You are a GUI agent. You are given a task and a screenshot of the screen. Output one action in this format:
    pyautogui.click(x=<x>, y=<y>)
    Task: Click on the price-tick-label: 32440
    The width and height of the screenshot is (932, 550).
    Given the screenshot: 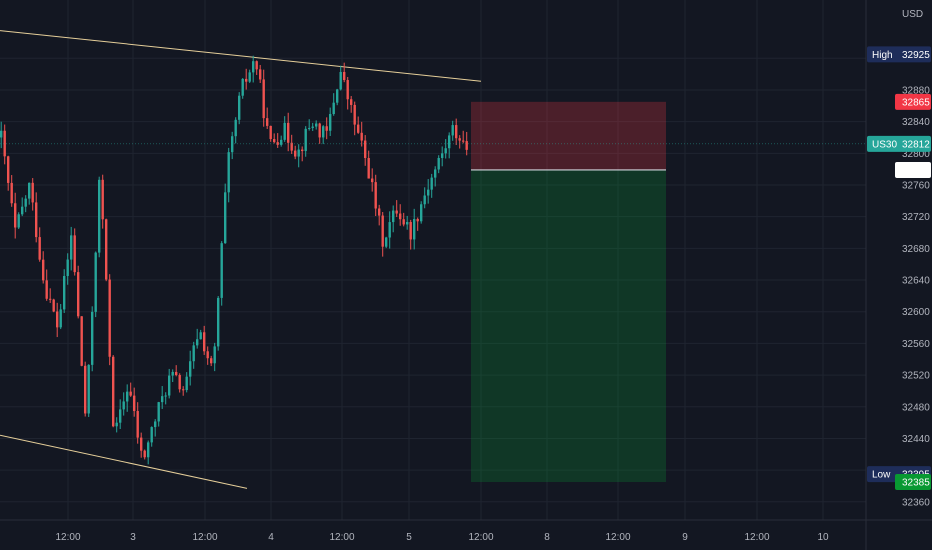 What is the action you would take?
    pyautogui.click(x=916, y=439)
    